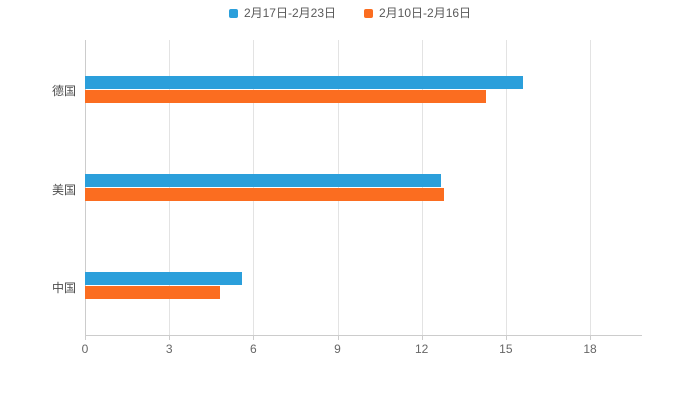 The width and height of the screenshot is (700, 400). I want to click on x-tick-label-9: 9, so click(337, 349).